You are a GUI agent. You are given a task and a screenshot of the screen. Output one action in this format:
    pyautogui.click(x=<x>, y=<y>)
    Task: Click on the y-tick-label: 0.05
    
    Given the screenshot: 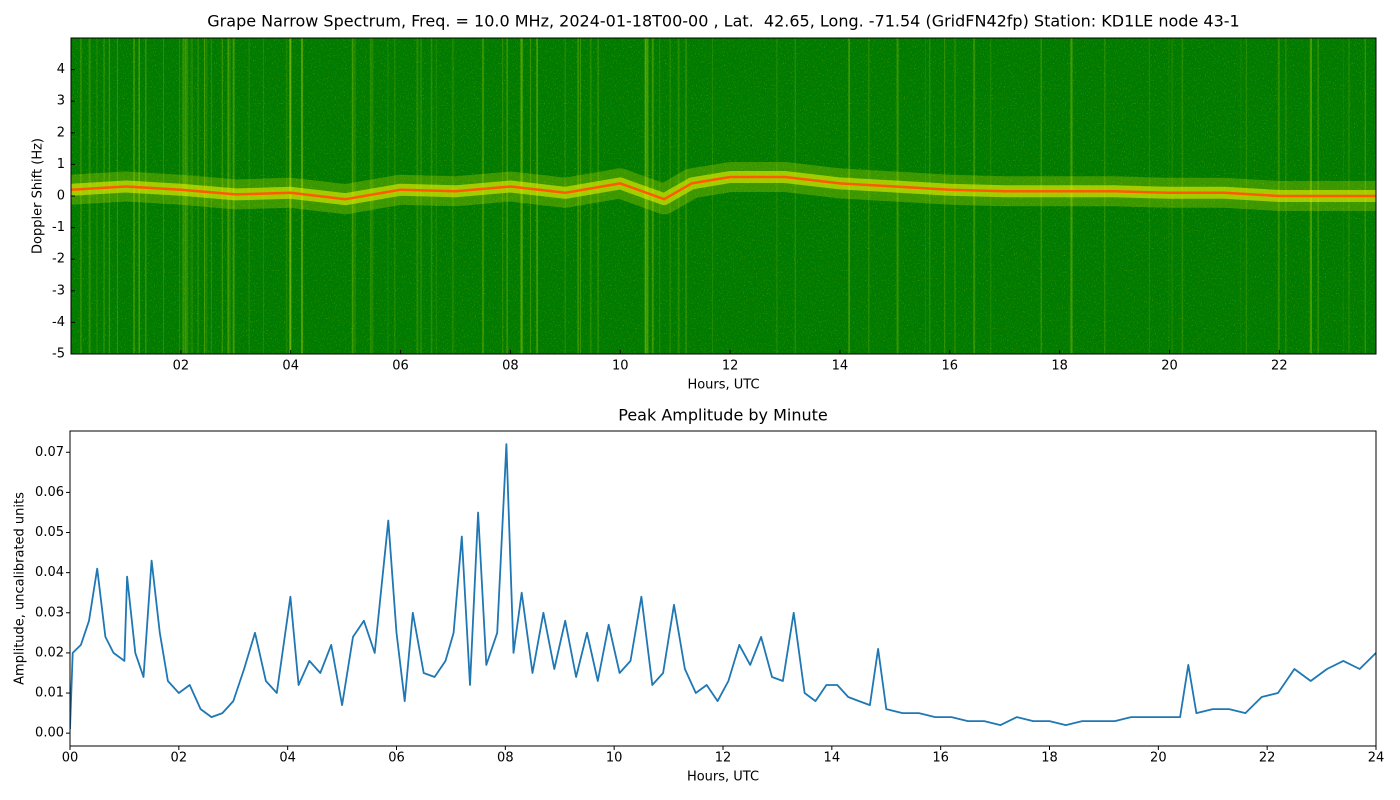 What is the action you would take?
    pyautogui.click(x=49, y=532)
    